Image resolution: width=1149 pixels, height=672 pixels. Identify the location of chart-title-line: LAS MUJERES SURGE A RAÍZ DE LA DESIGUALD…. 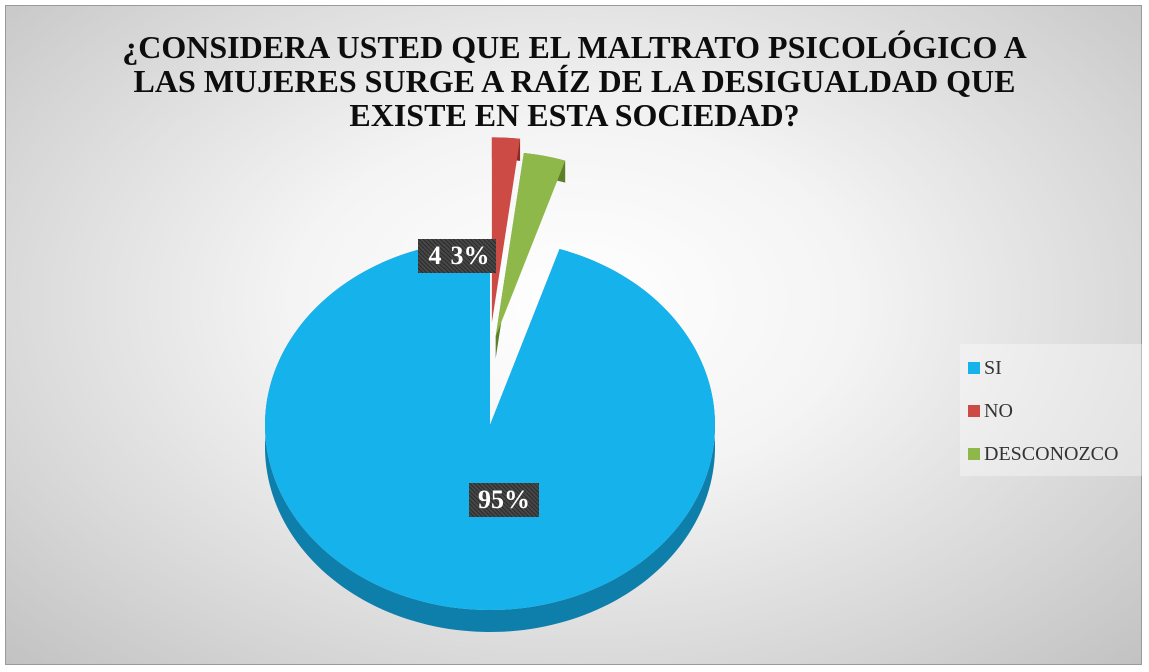
(574, 81).